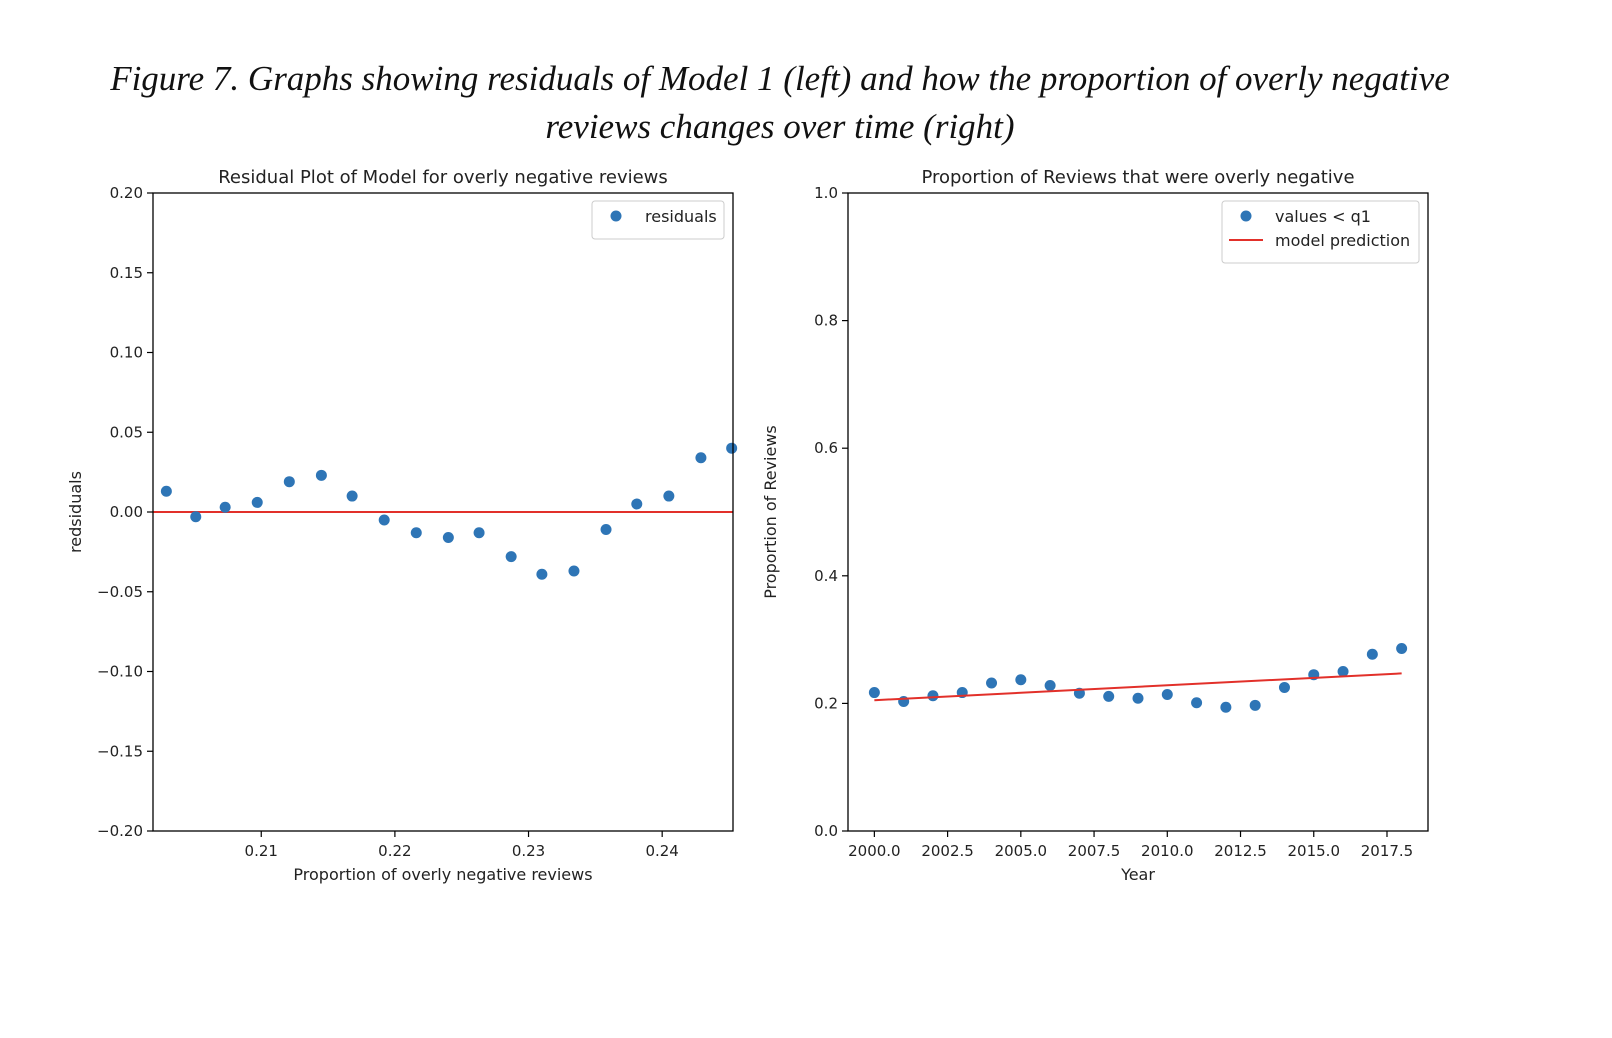  I want to click on residual-y-tick-label: −0.05, so click(120, 592).